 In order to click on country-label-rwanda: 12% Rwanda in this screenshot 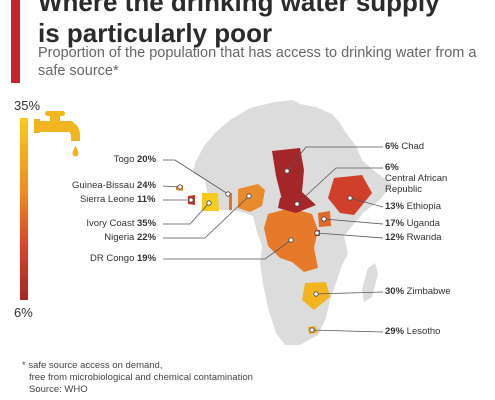, I will do `click(413, 237)`.